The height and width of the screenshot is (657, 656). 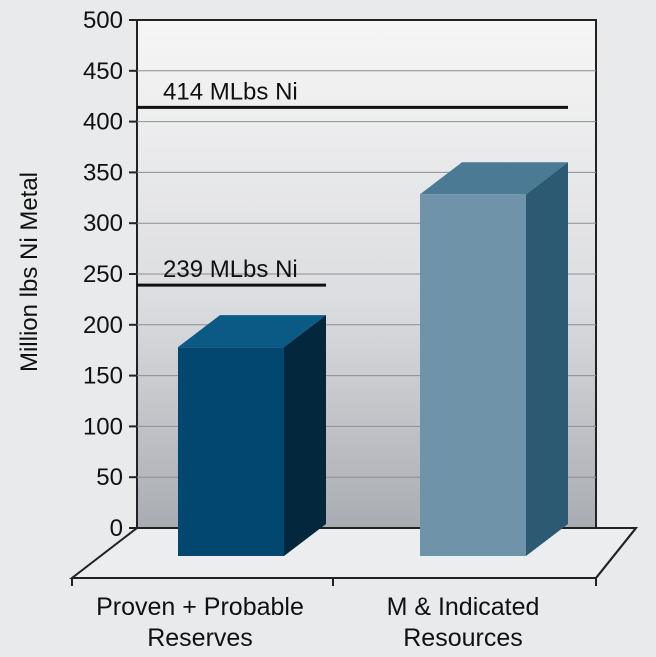 I want to click on y-axis-label: Million lbs Ni Metal, so click(x=29, y=272).